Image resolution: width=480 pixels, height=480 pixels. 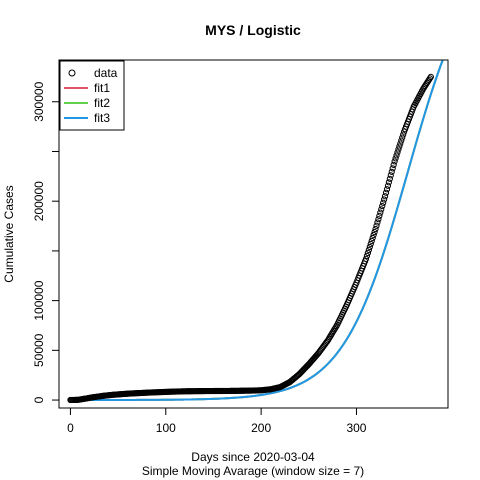 What do you see at coordinates (102, 118) in the screenshot?
I see `legend-label-fit3: fit3` at bounding box center [102, 118].